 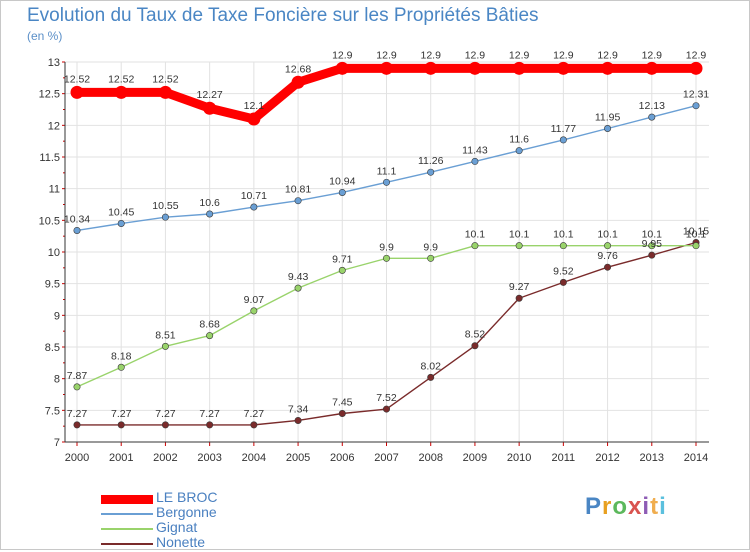 I want to click on x-tick-label: 2013, so click(x=652, y=458).